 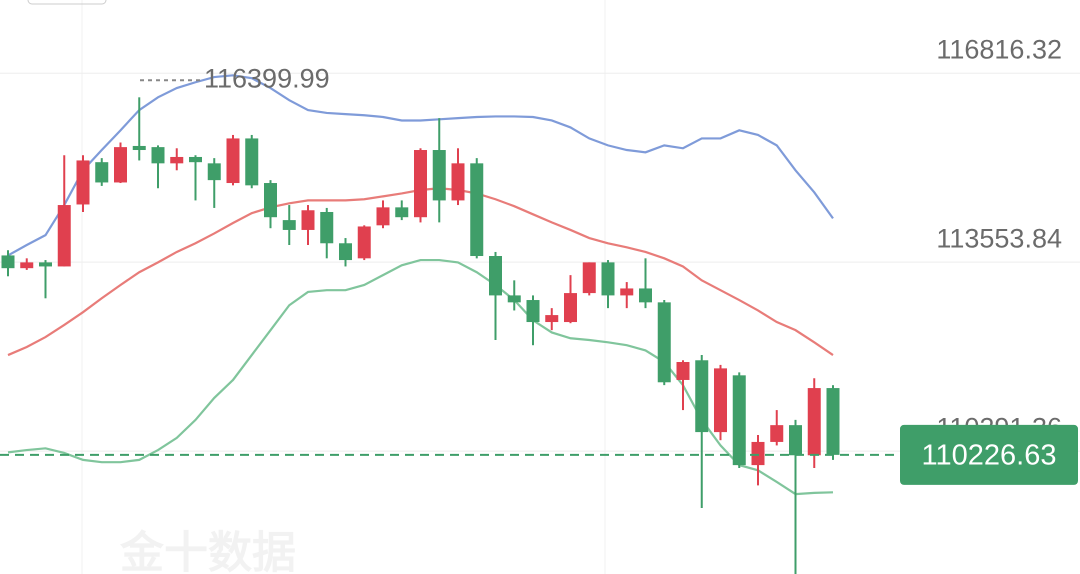 What do you see at coordinates (207, 551) in the screenshot?
I see `watermark: 金十数据` at bounding box center [207, 551].